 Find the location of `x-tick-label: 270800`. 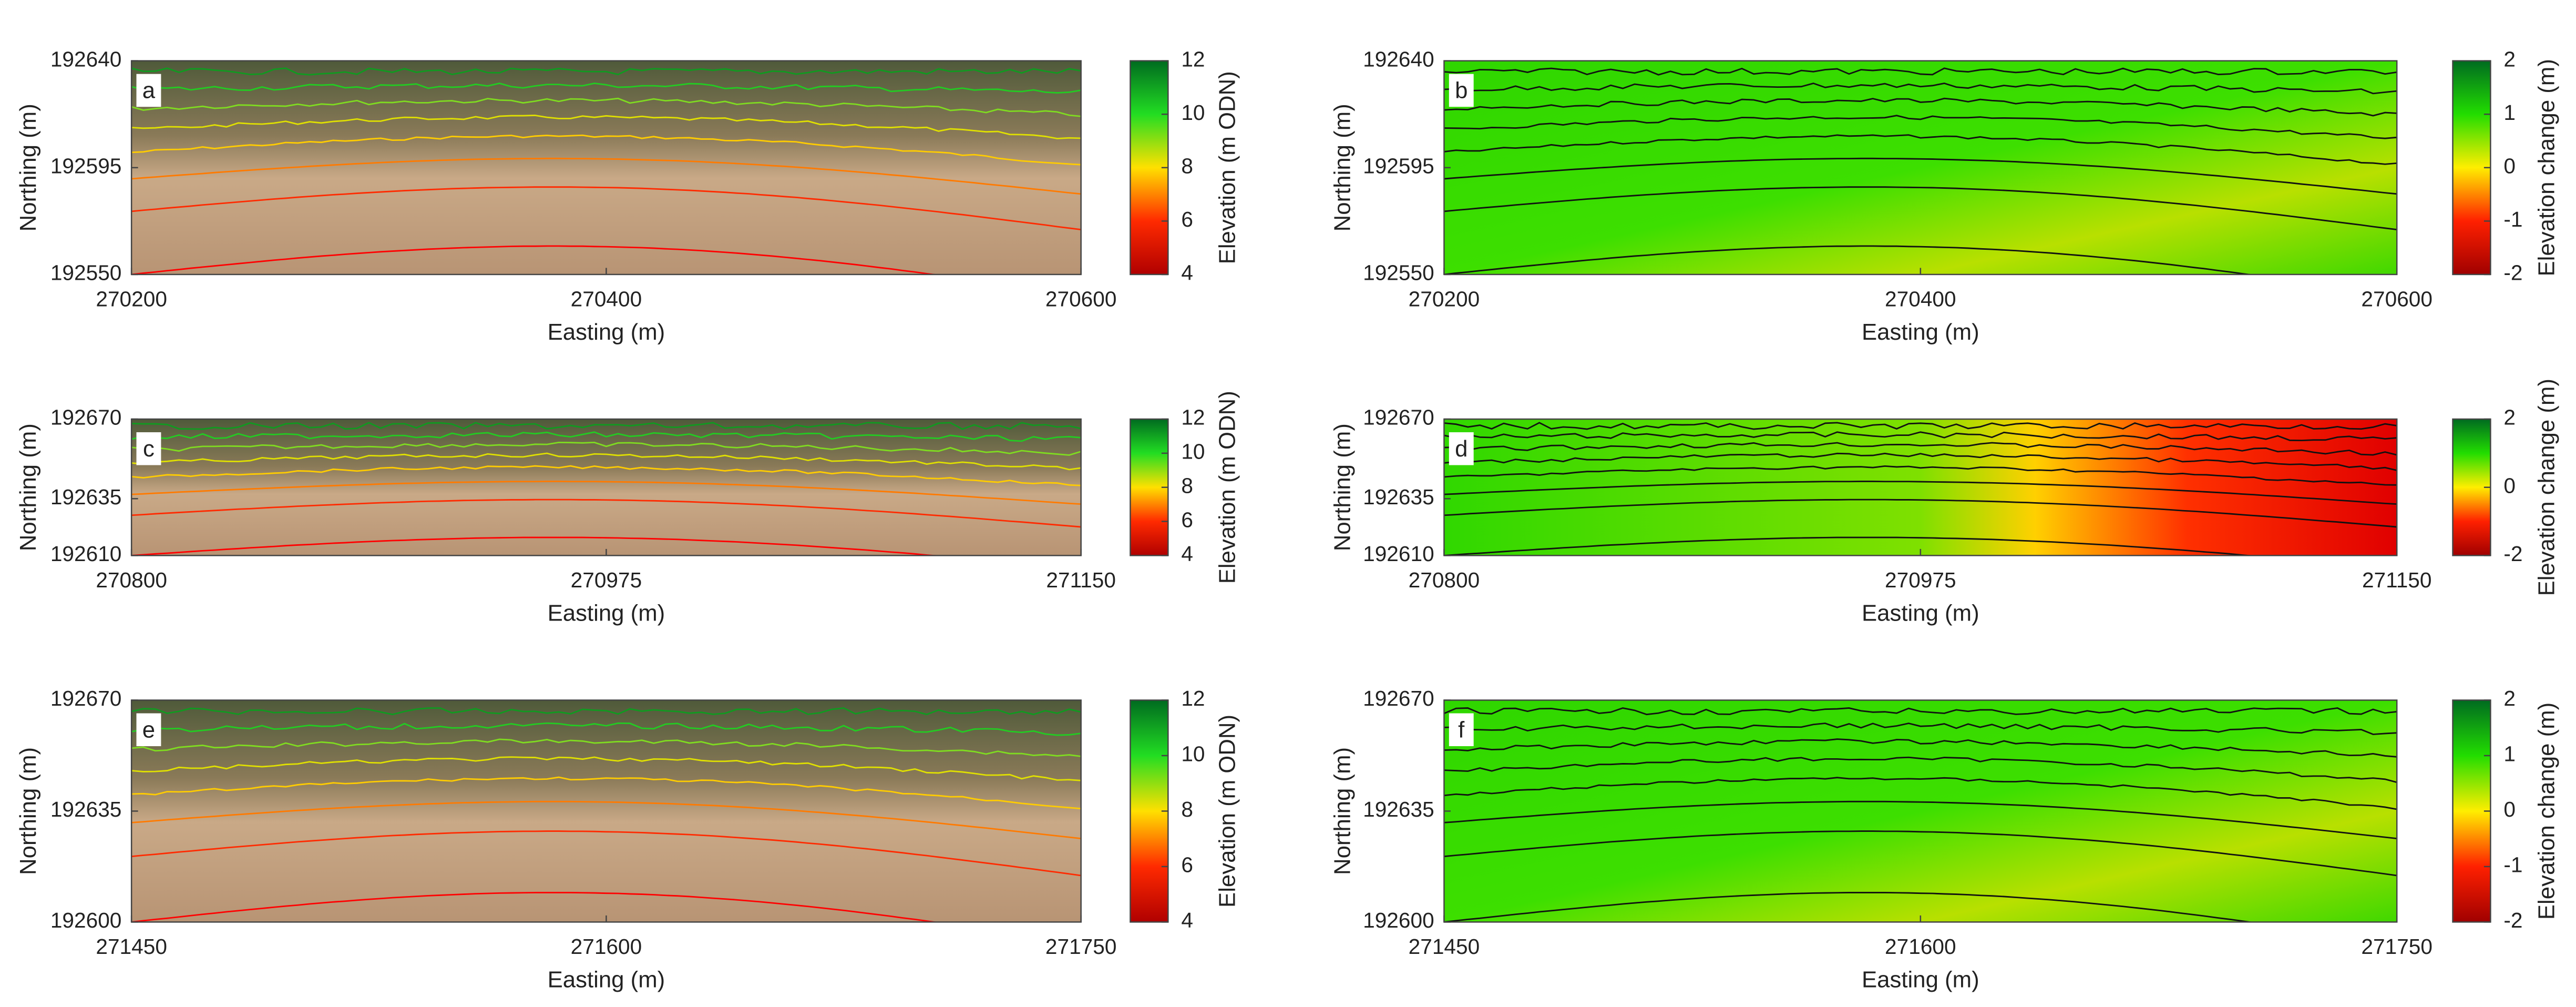

x-tick-label: 270800 is located at coordinates (1444, 580).